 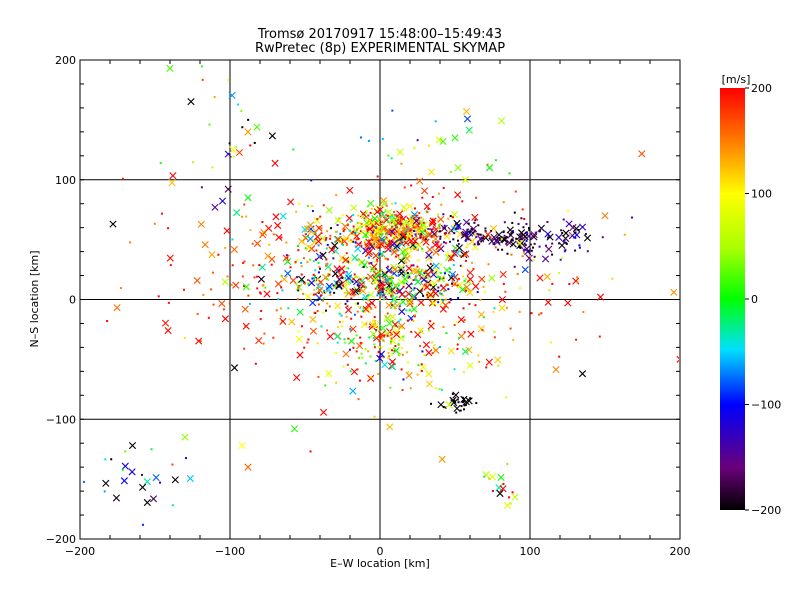 I want to click on colorbar-tick-label: 200, so click(x=761, y=88).